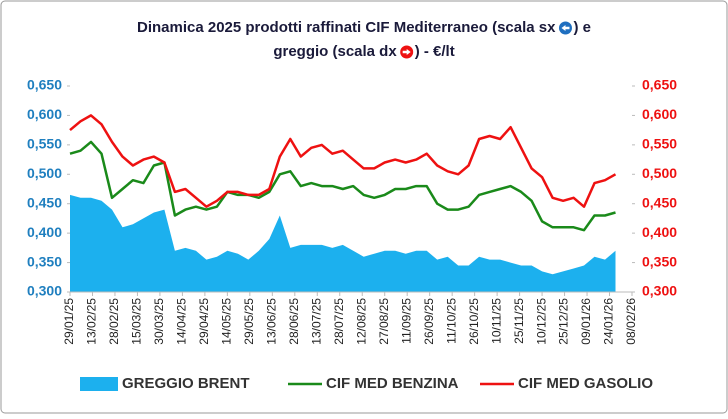  What do you see at coordinates (659, 202) in the screenshot?
I see `y2-tick-label: 0,450` at bounding box center [659, 202].